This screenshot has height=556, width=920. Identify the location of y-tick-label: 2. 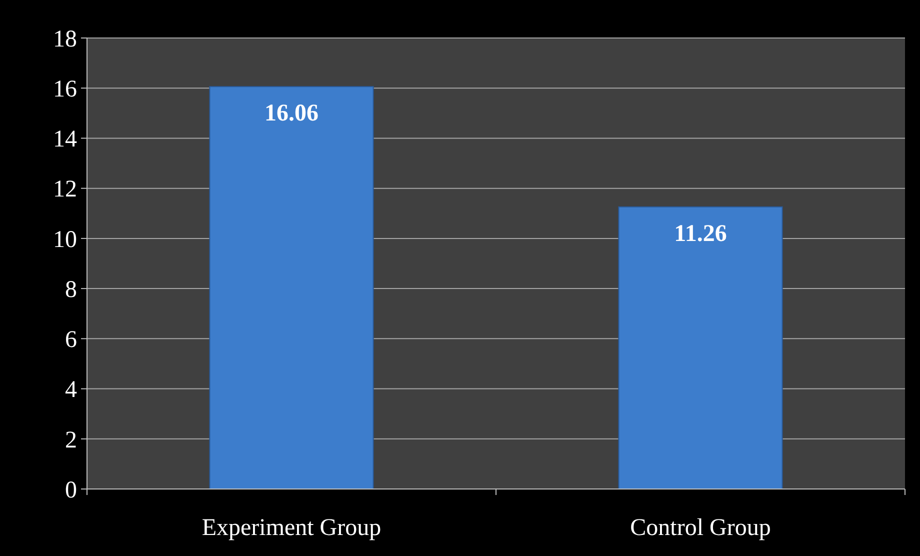
(71, 440).